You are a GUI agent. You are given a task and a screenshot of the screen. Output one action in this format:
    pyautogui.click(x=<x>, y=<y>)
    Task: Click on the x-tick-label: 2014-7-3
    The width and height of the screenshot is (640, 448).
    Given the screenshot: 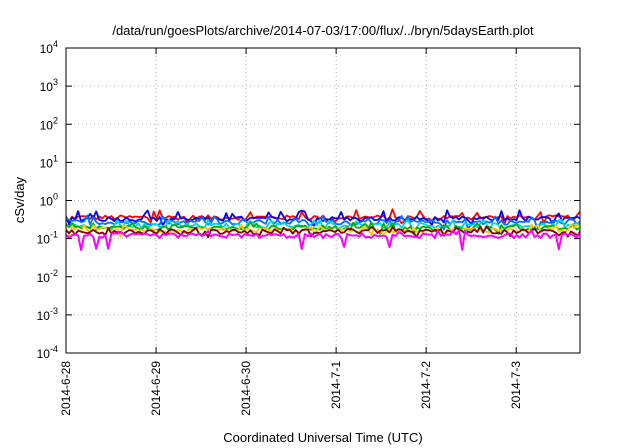 What is the action you would take?
    pyautogui.click(x=516, y=385)
    